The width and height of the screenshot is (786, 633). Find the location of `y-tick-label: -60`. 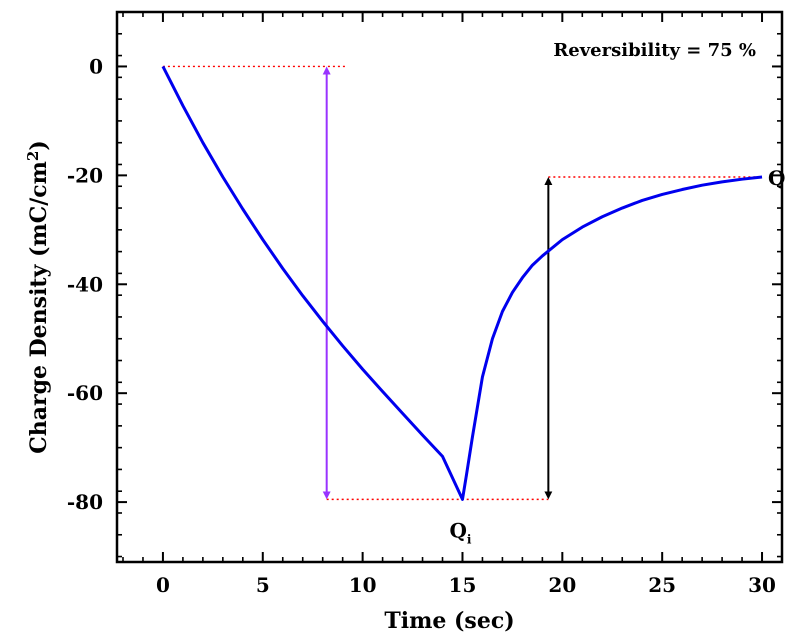

y-tick-label: -60 is located at coordinates (85, 393).